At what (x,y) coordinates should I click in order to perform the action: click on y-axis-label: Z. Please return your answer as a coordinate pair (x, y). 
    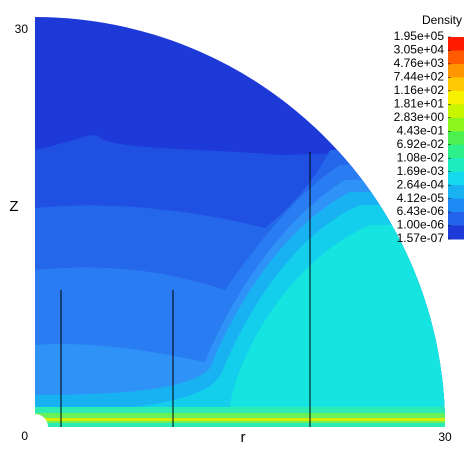
    Looking at the image, I should click on (13, 206).